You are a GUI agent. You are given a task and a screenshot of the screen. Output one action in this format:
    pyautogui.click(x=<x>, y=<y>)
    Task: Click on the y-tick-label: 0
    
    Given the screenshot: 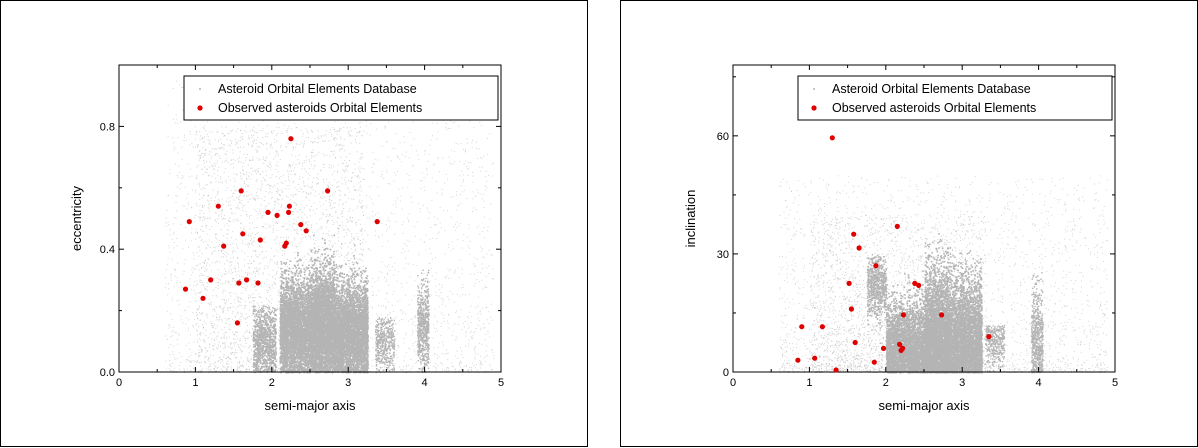 What is the action you would take?
    pyautogui.click(x=726, y=373)
    